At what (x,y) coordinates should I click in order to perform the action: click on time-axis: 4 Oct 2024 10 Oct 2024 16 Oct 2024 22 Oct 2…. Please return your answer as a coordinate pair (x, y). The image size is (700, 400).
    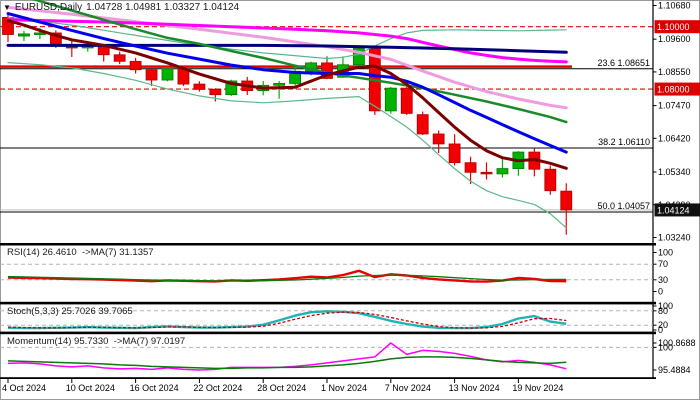
    Looking at the image, I should click on (282, 386).